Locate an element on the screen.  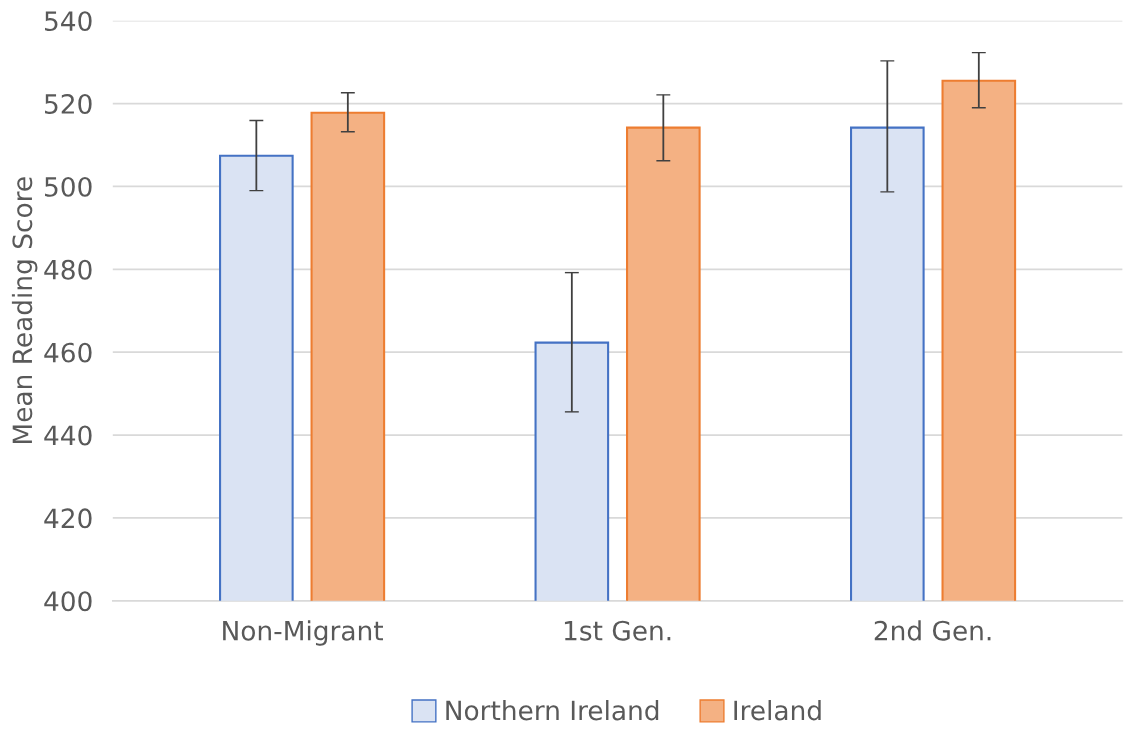
y-tick-label: 540 is located at coordinates (68, 21).